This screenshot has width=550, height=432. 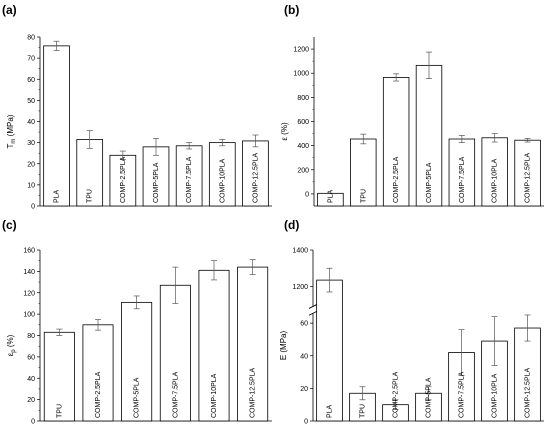 What do you see at coordinates (156, 182) in the screenshot?
I see `category-label-a-3: COMP-5PLA` at bounding box center [156, 182].